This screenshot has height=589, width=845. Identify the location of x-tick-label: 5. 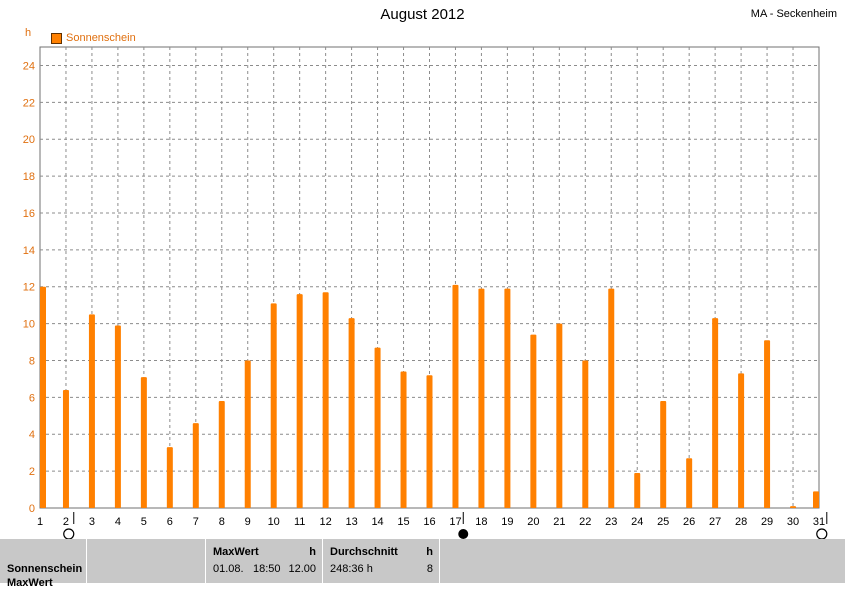
(144, 522).